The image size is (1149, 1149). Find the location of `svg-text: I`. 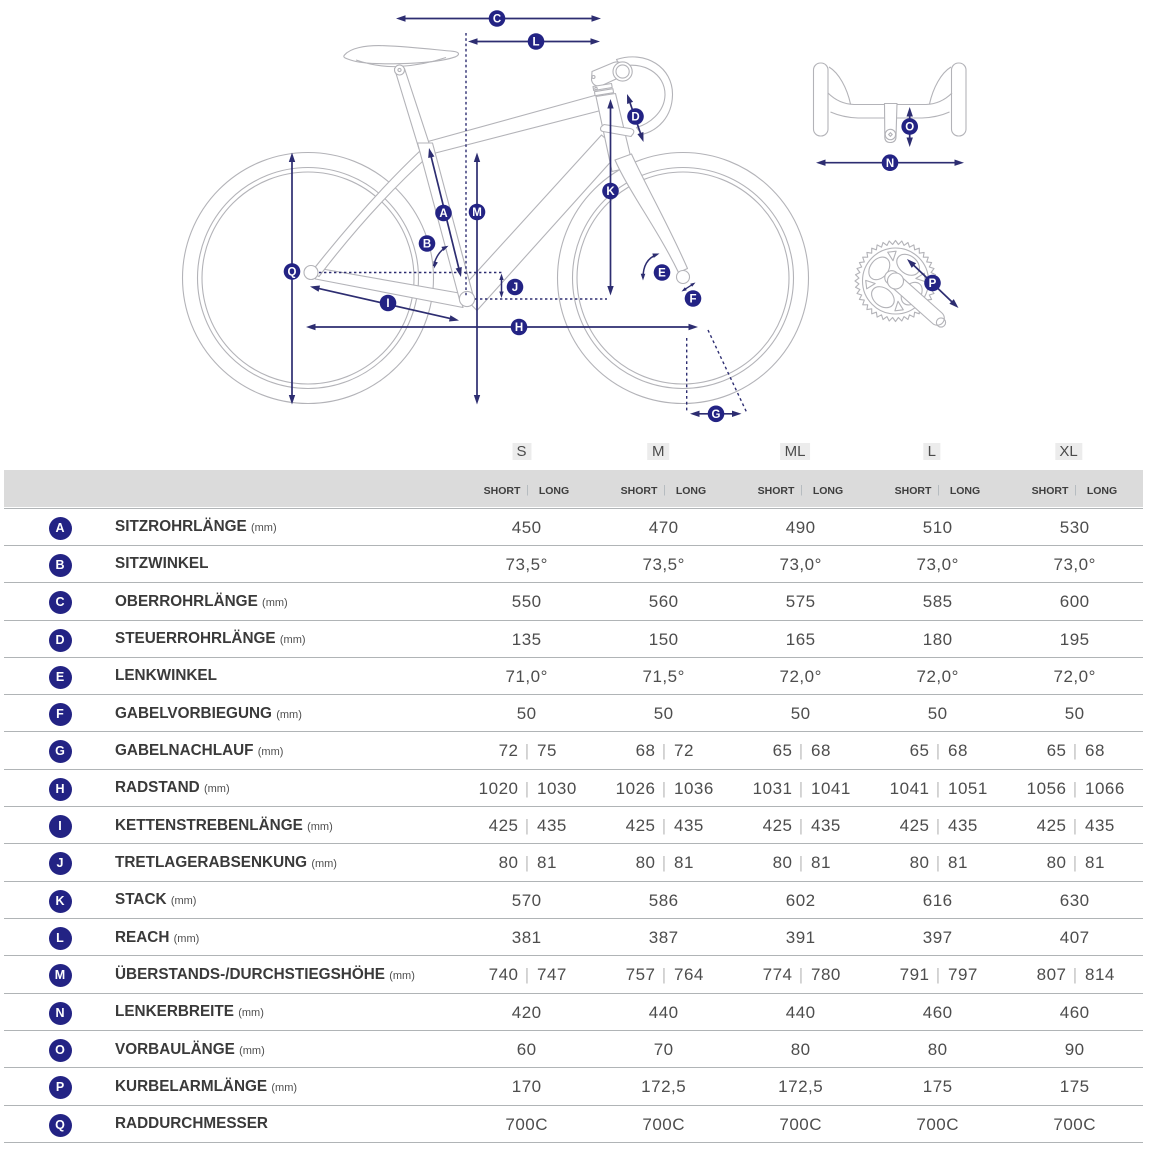

svg-text: I is located at coordinates (387, 304).